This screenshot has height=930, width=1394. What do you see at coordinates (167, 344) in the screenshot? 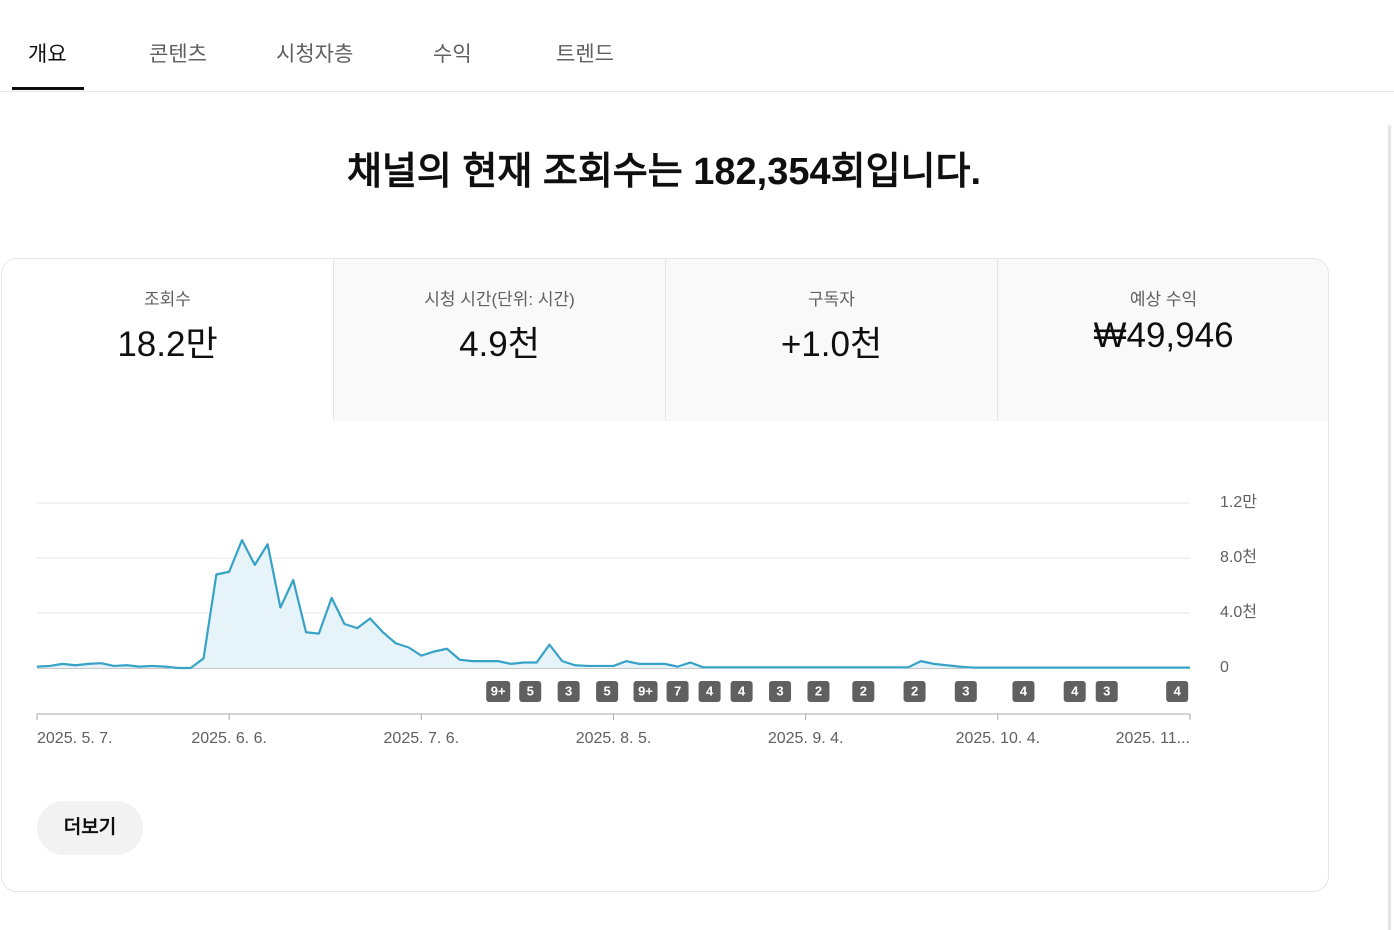
I see `metric-value: 18.2만` at bounding box center [167, 344].